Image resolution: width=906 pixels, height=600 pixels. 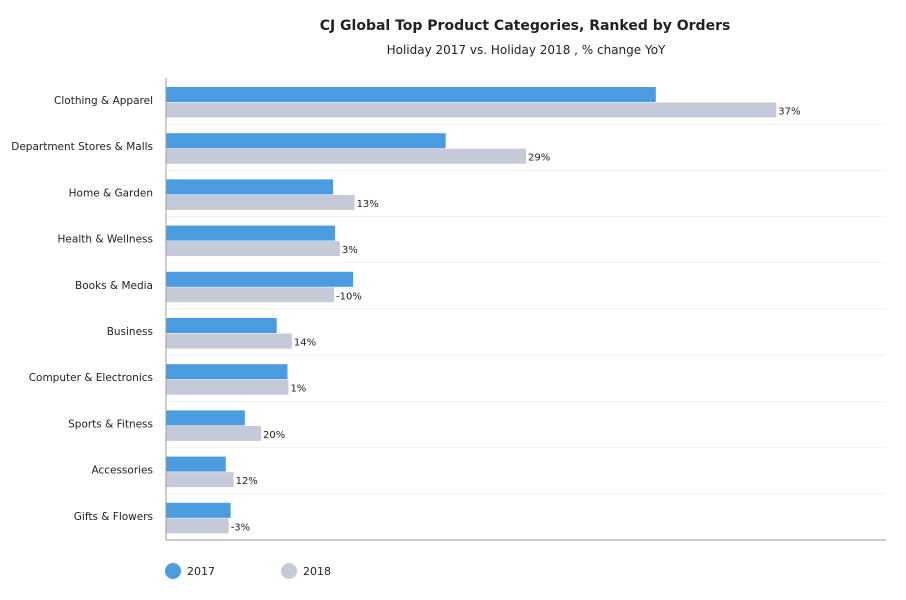 What do you see at coordinates (305, 343) in the screenshot?
I see `data-label: 14%` at bounding box center [305, 343].